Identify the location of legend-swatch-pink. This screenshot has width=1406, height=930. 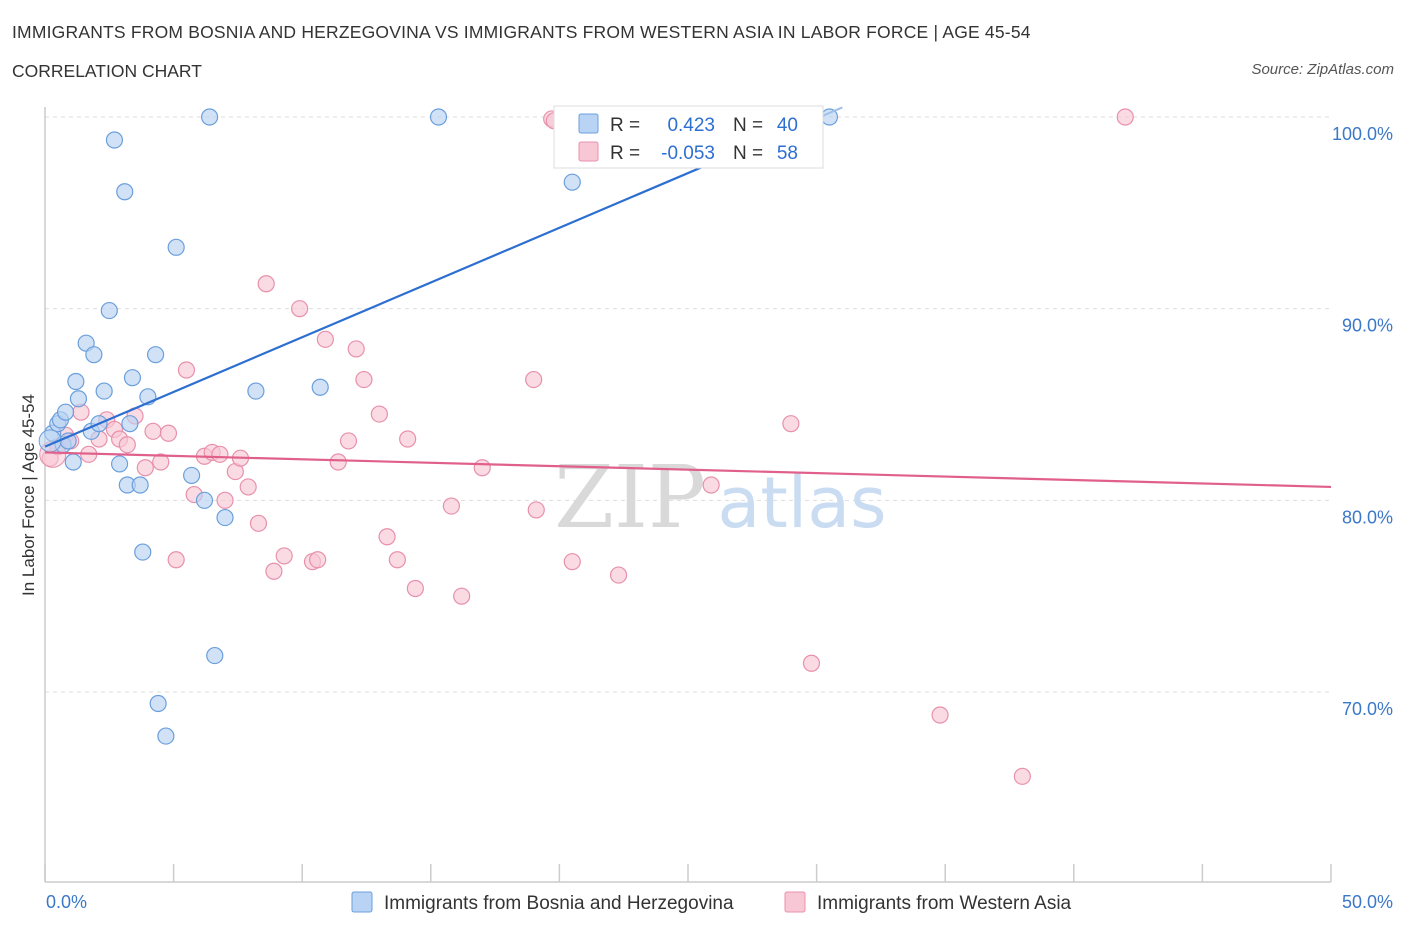
(588, 151).